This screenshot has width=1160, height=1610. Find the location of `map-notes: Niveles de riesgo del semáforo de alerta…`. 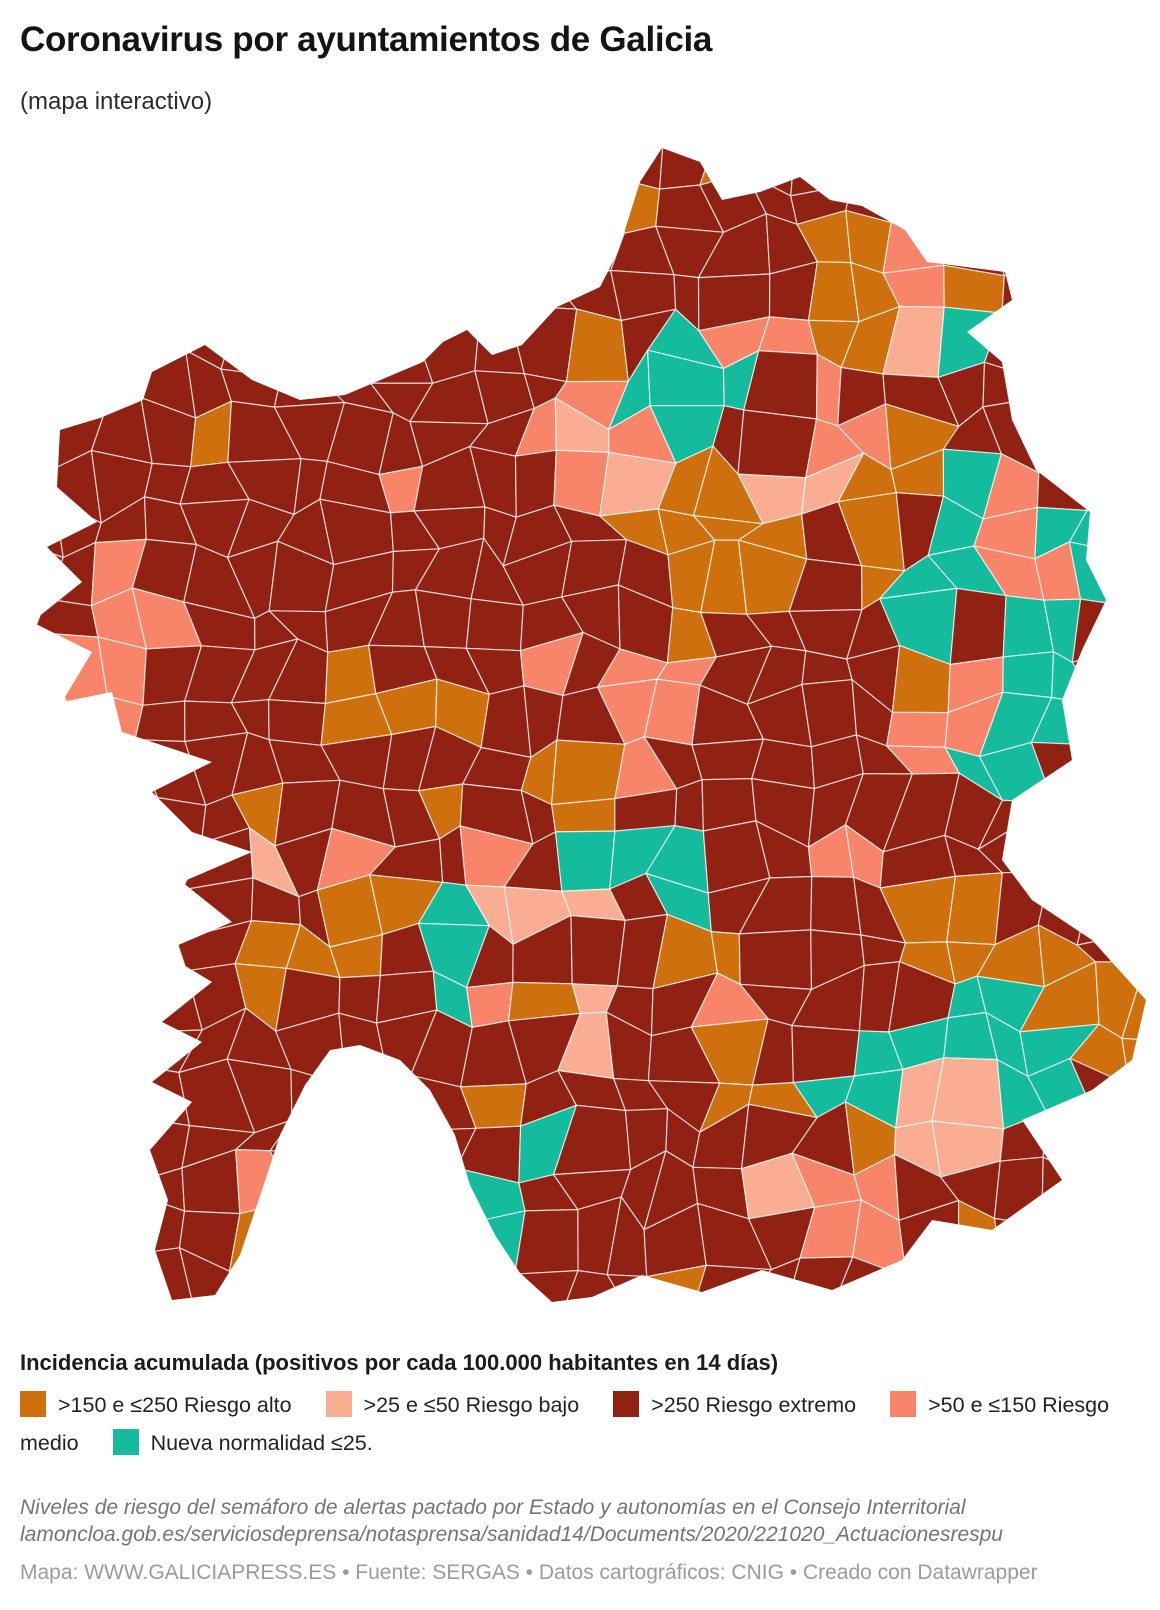

map-notes: Niveles de riesgo del semáforo de alerta… is located at coordinates (590, 1521).